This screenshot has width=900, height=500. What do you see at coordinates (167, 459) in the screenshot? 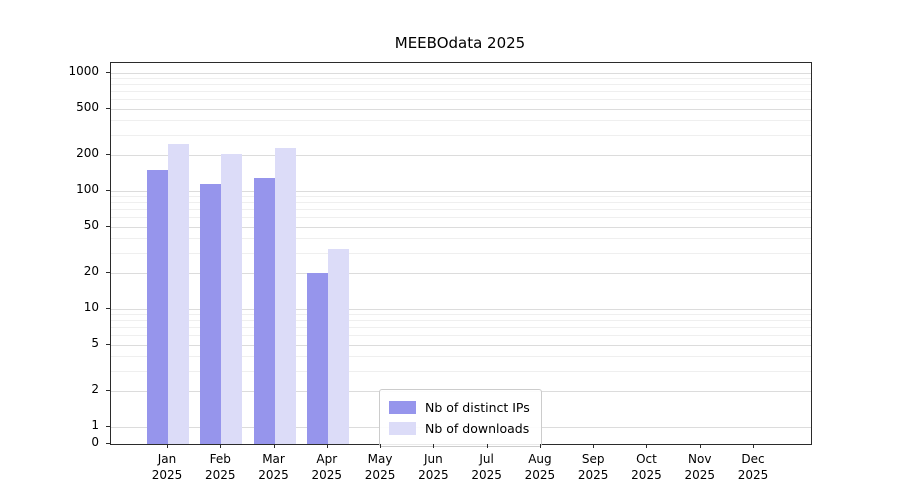
I see `x-tick-month: Jan` at bounding box center [167, 459].